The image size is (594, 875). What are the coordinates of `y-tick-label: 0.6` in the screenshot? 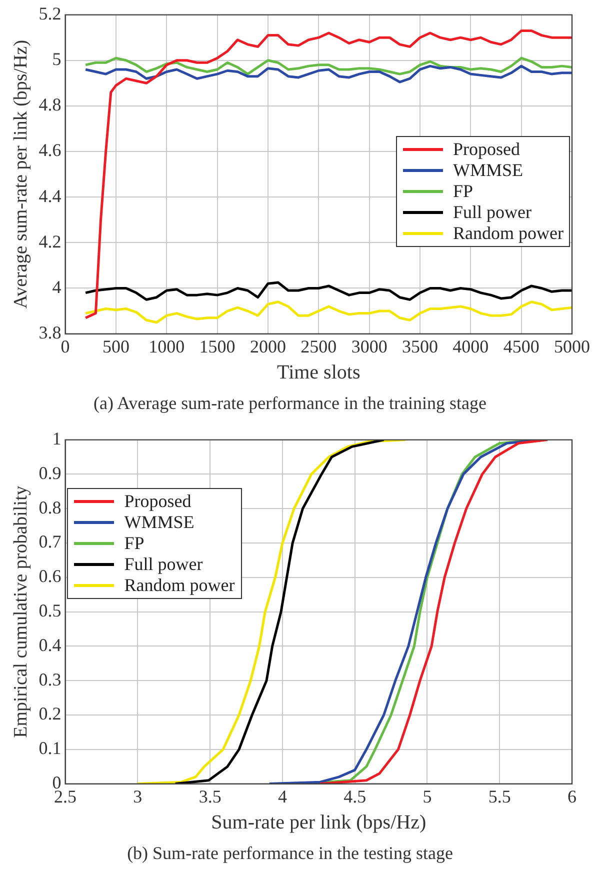 It's located at (50, 576).